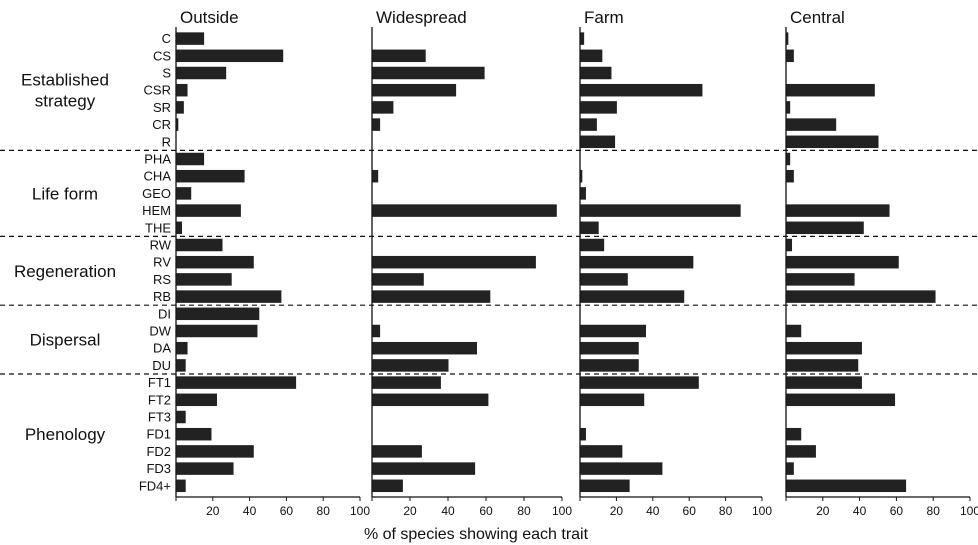 Image resolution: width=978 pixels, height=545 pixels. I want to click on x-tick-label-central-20: 20, so click(823, 511).